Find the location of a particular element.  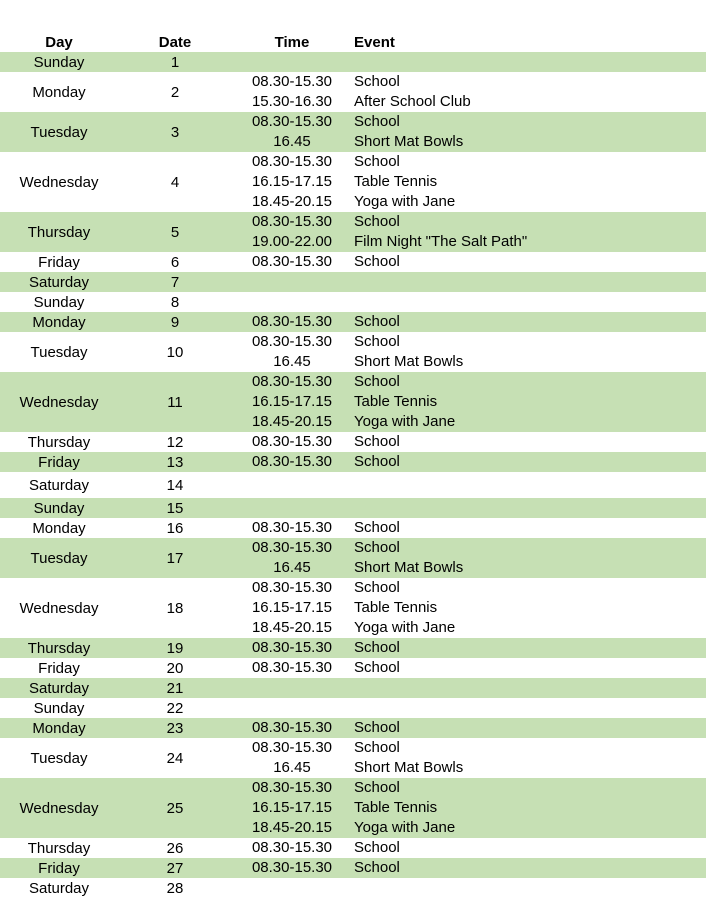

time-cell: 08.30-15.30 19.00-22.00 is located at coordinates (292, 232).